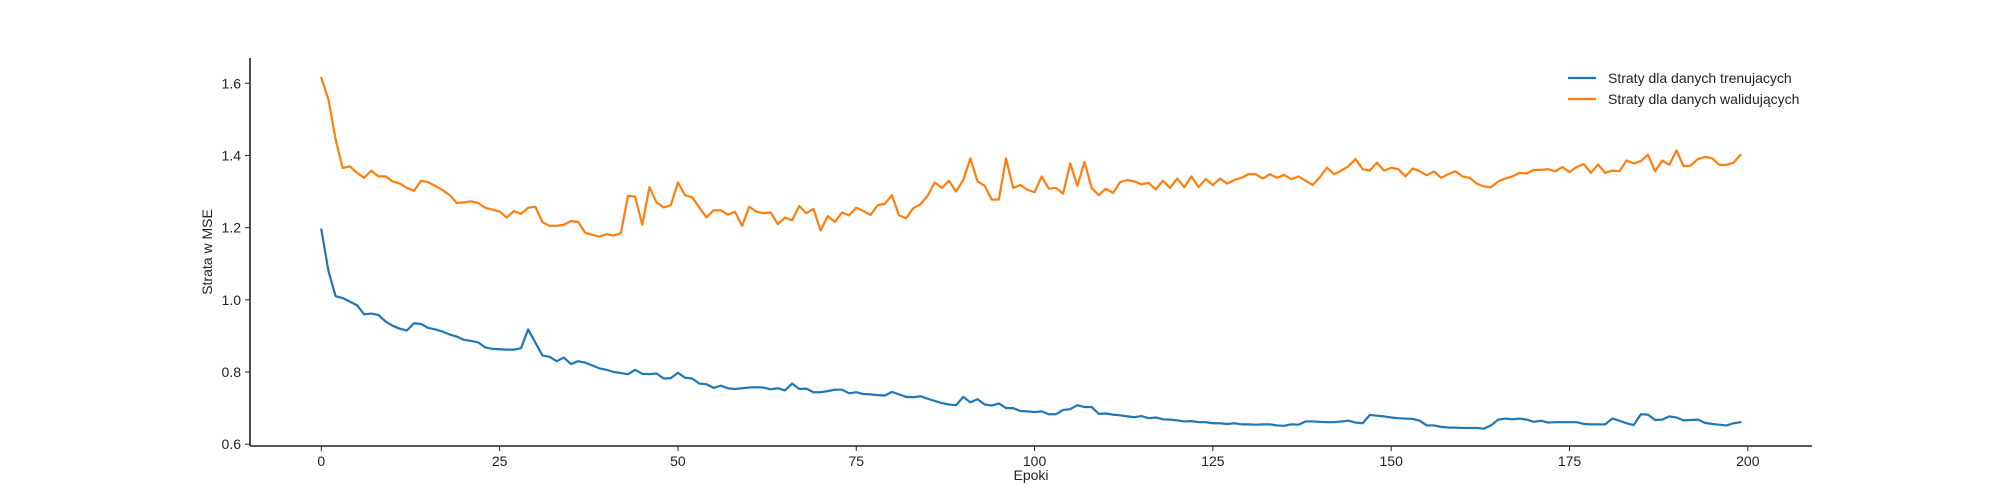 Image resolution: width=2000 pixels, height=500 pixels. Describe the element at coordinates (232, 444) in the screenshot. I see `y-tick-label: 0.6` at that location.